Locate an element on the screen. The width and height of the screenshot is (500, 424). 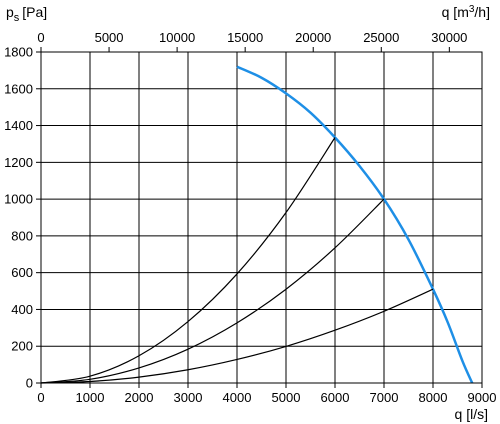
y-tick-label: 1800 is located at coordinates (18, 52).